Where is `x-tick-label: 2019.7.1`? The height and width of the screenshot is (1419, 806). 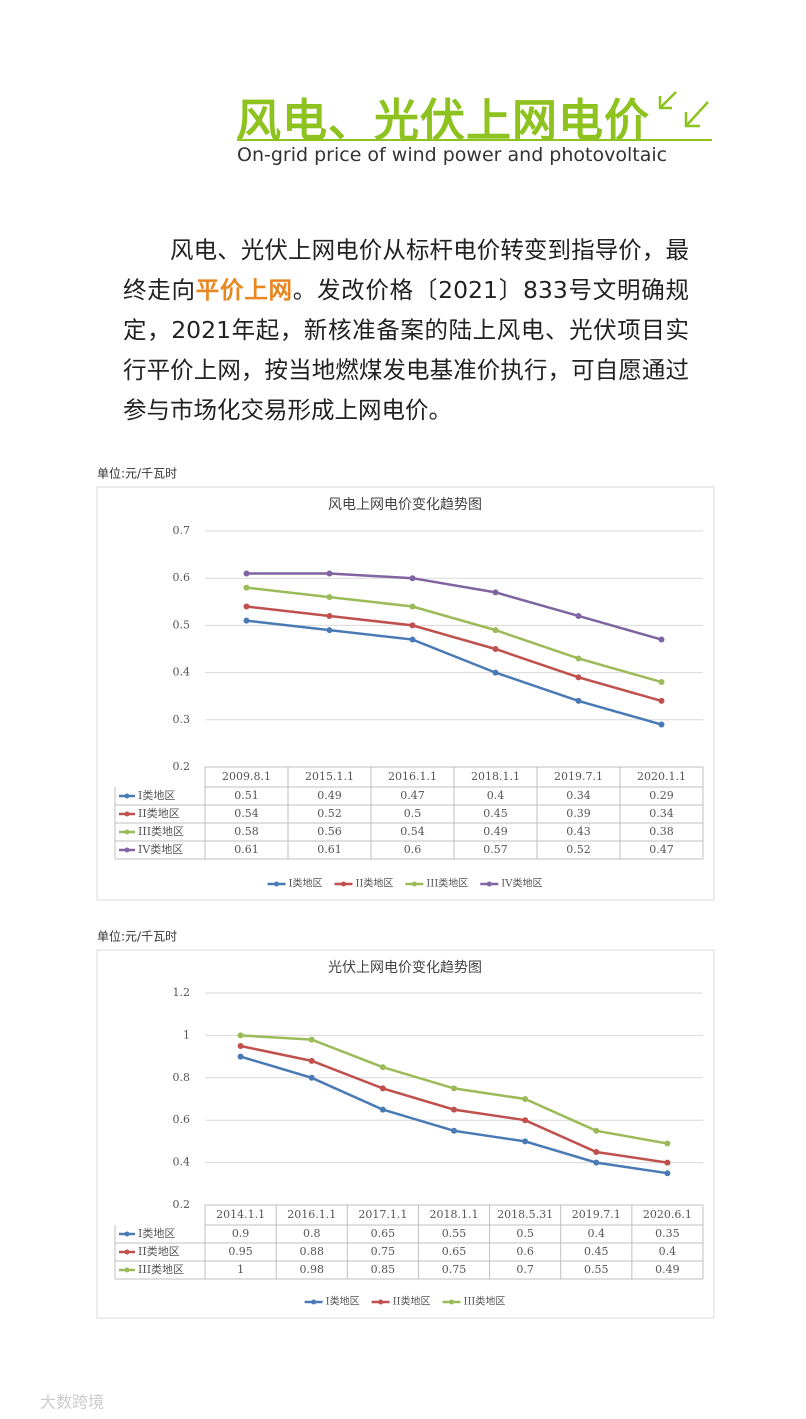
x-tick-label: 2019.7.1 is located at coordinates (596, 1214).